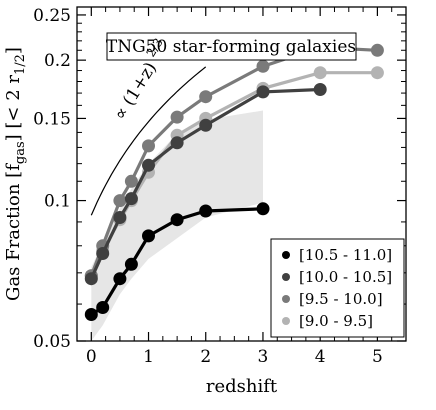  What do you see at coordinates (242, 386) in the screenshot?
I see `x-axis-label: redshift` at bounding box center [242, 386].